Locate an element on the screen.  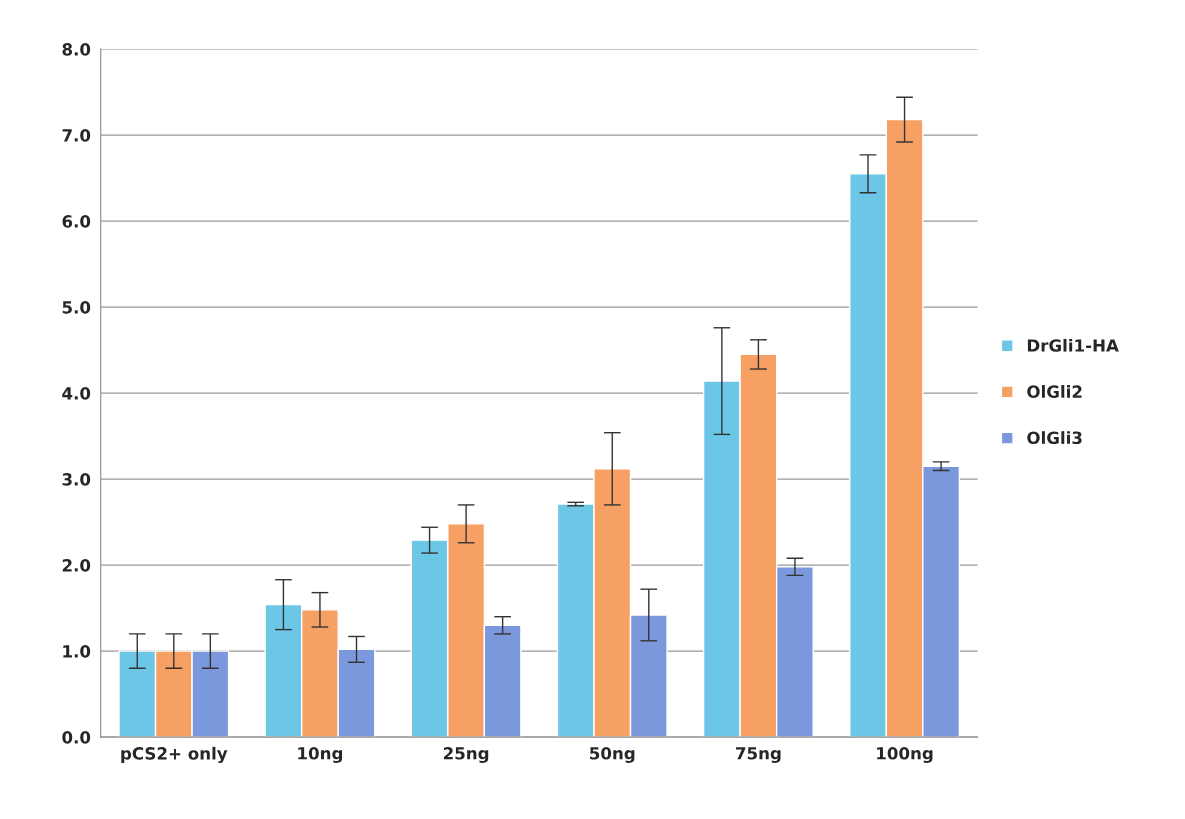
y-tick-label: 0.0 is located at coordinates (76, 737).